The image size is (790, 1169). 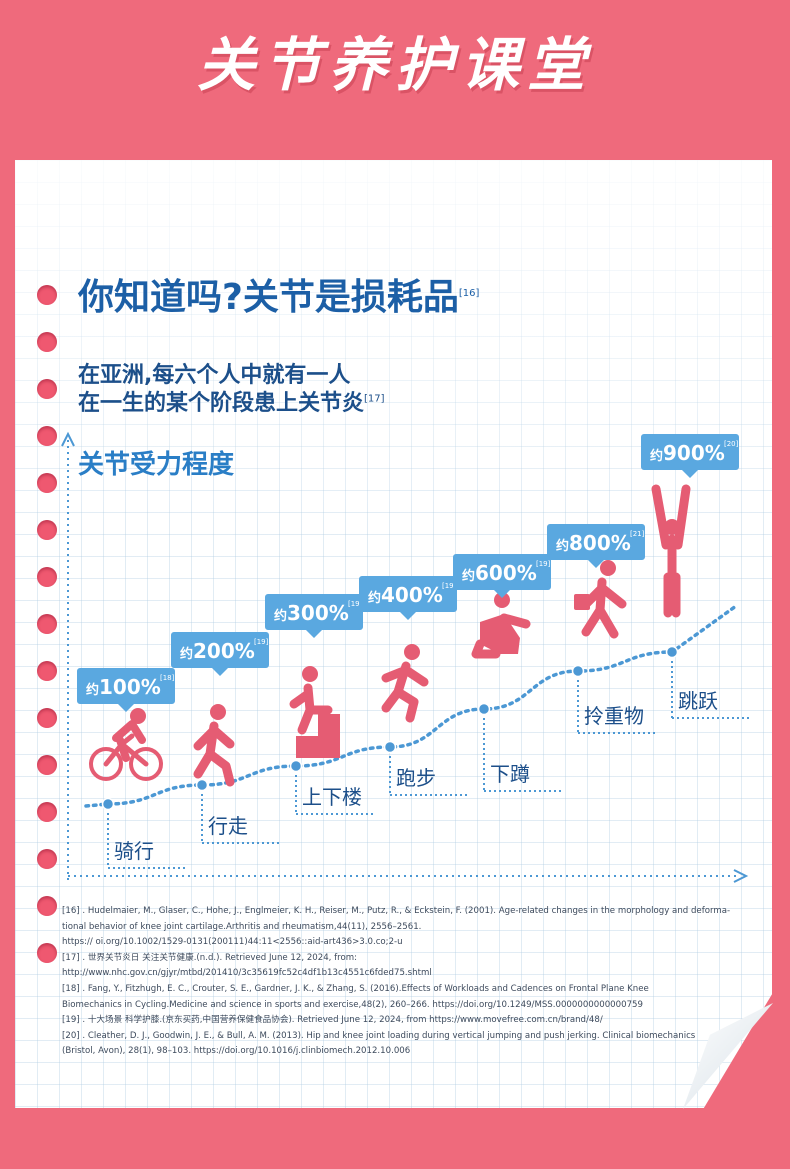 What do you see at coordinates (231, 403) in the screenshot?
I see `subtitle-line-2: 在一生的某个阶段患上关节炎[17]` at bounding box center [231, 403].